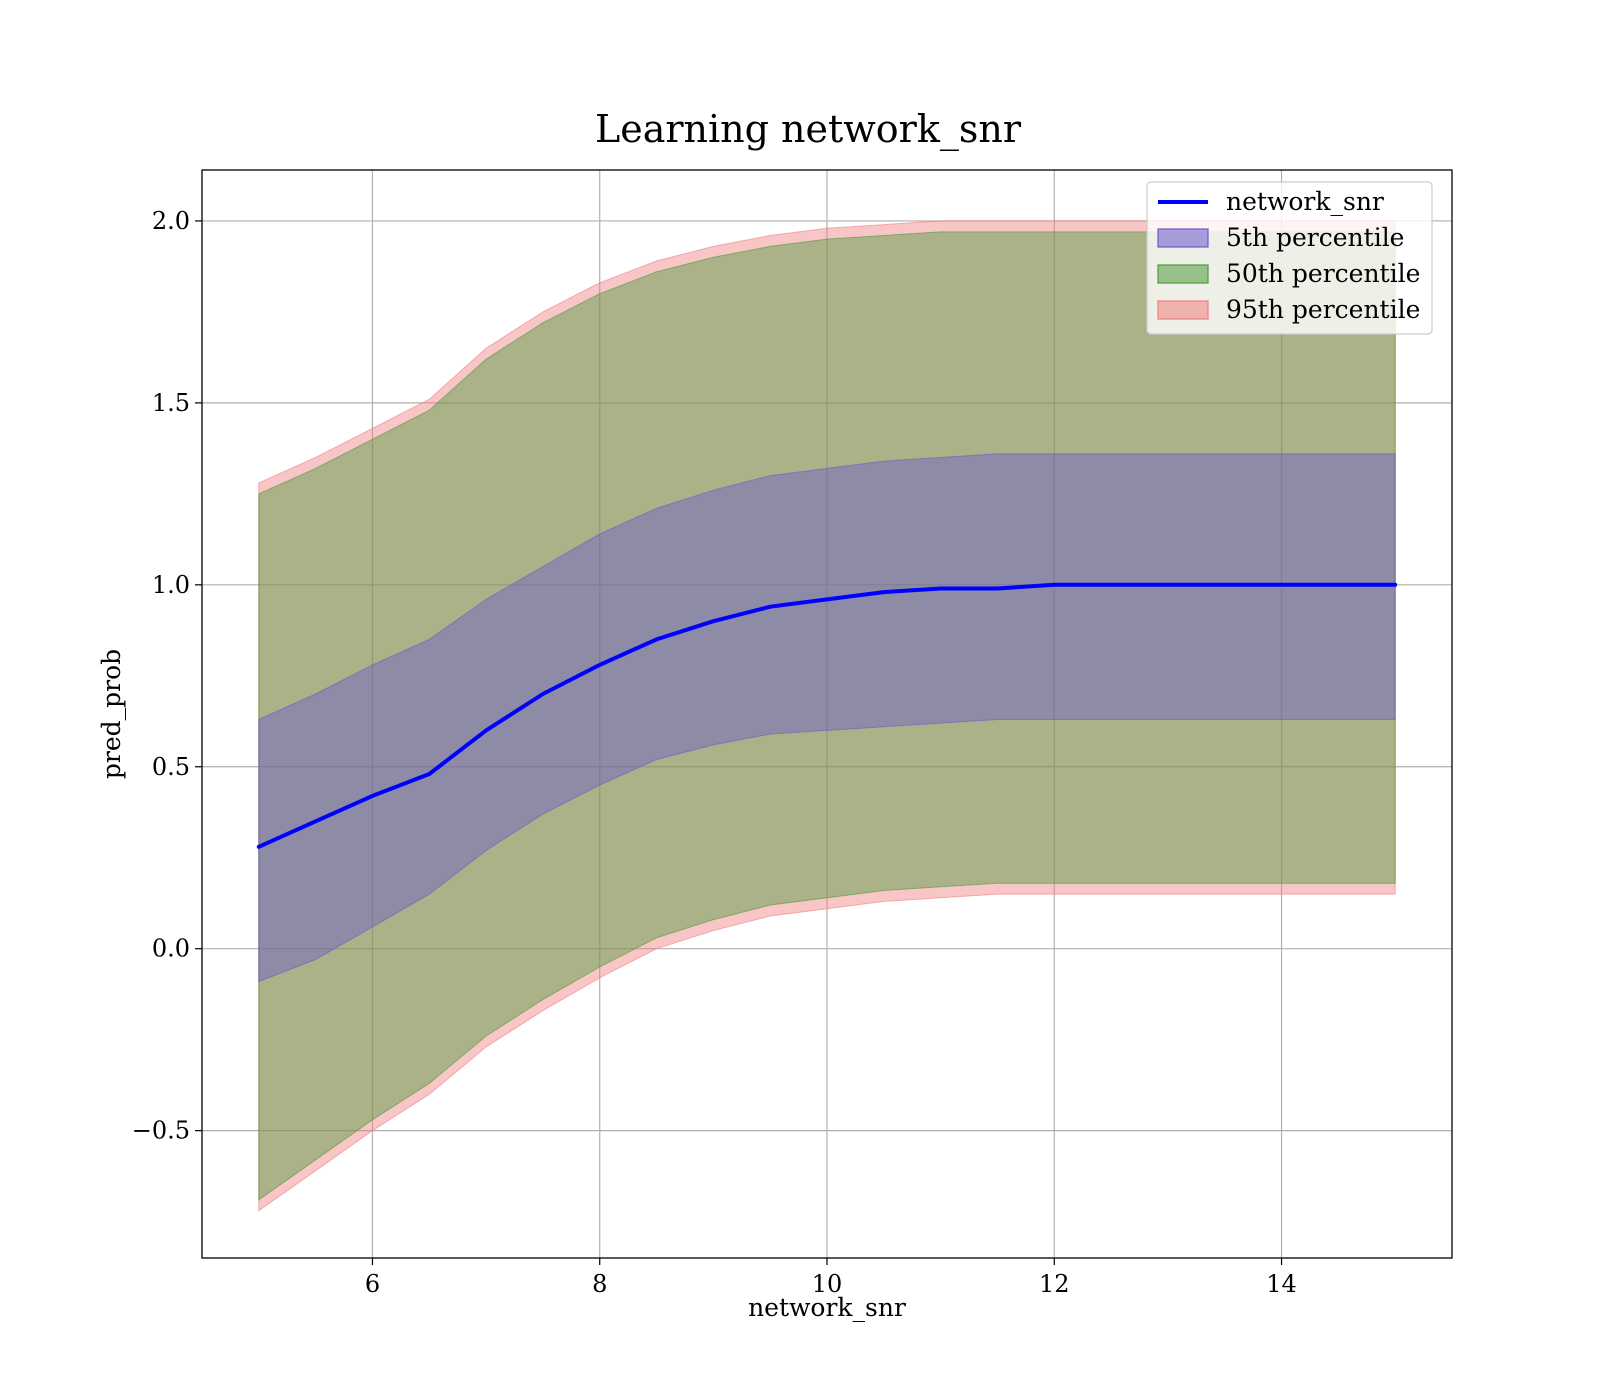 The width and height of the screenshot is (1600, 1400). I want to click on chart-title: Learning network_snr, so click(808, 129).